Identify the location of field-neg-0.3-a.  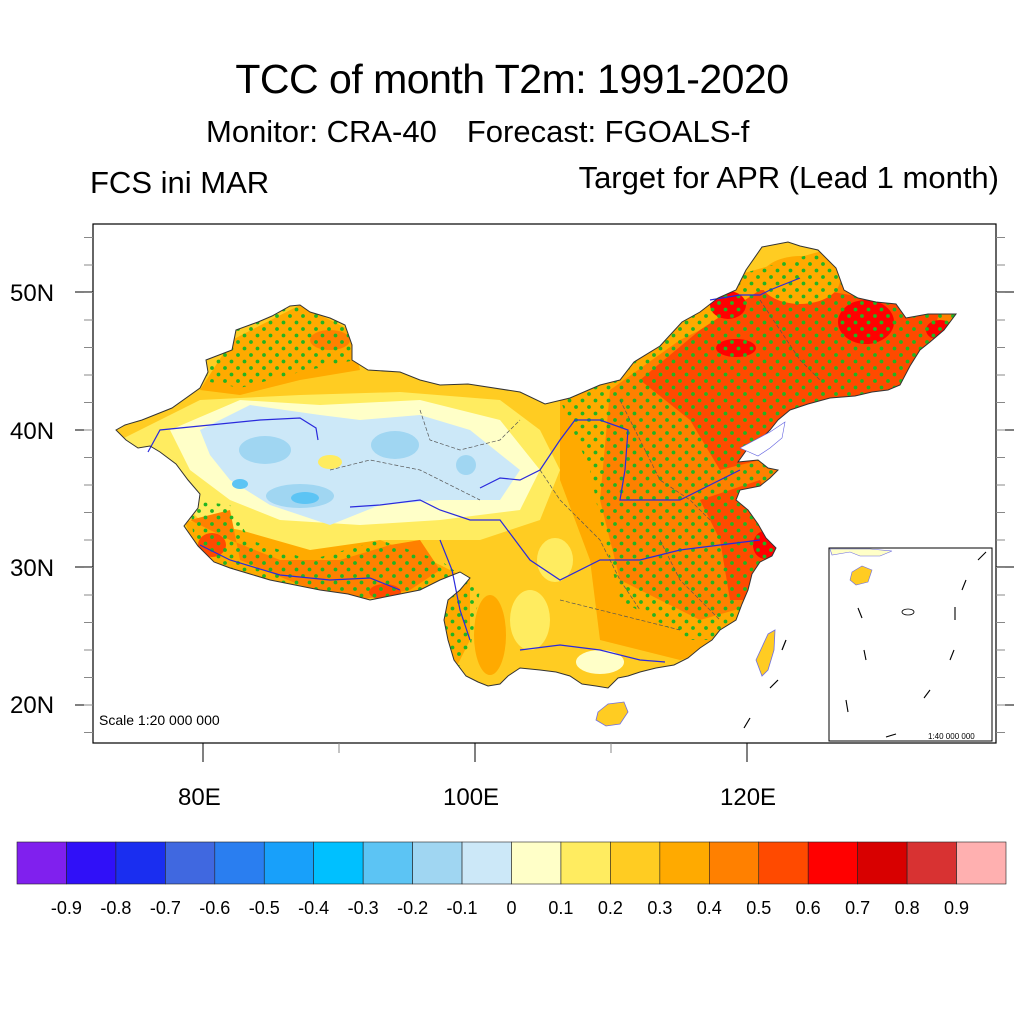
(240, 484).